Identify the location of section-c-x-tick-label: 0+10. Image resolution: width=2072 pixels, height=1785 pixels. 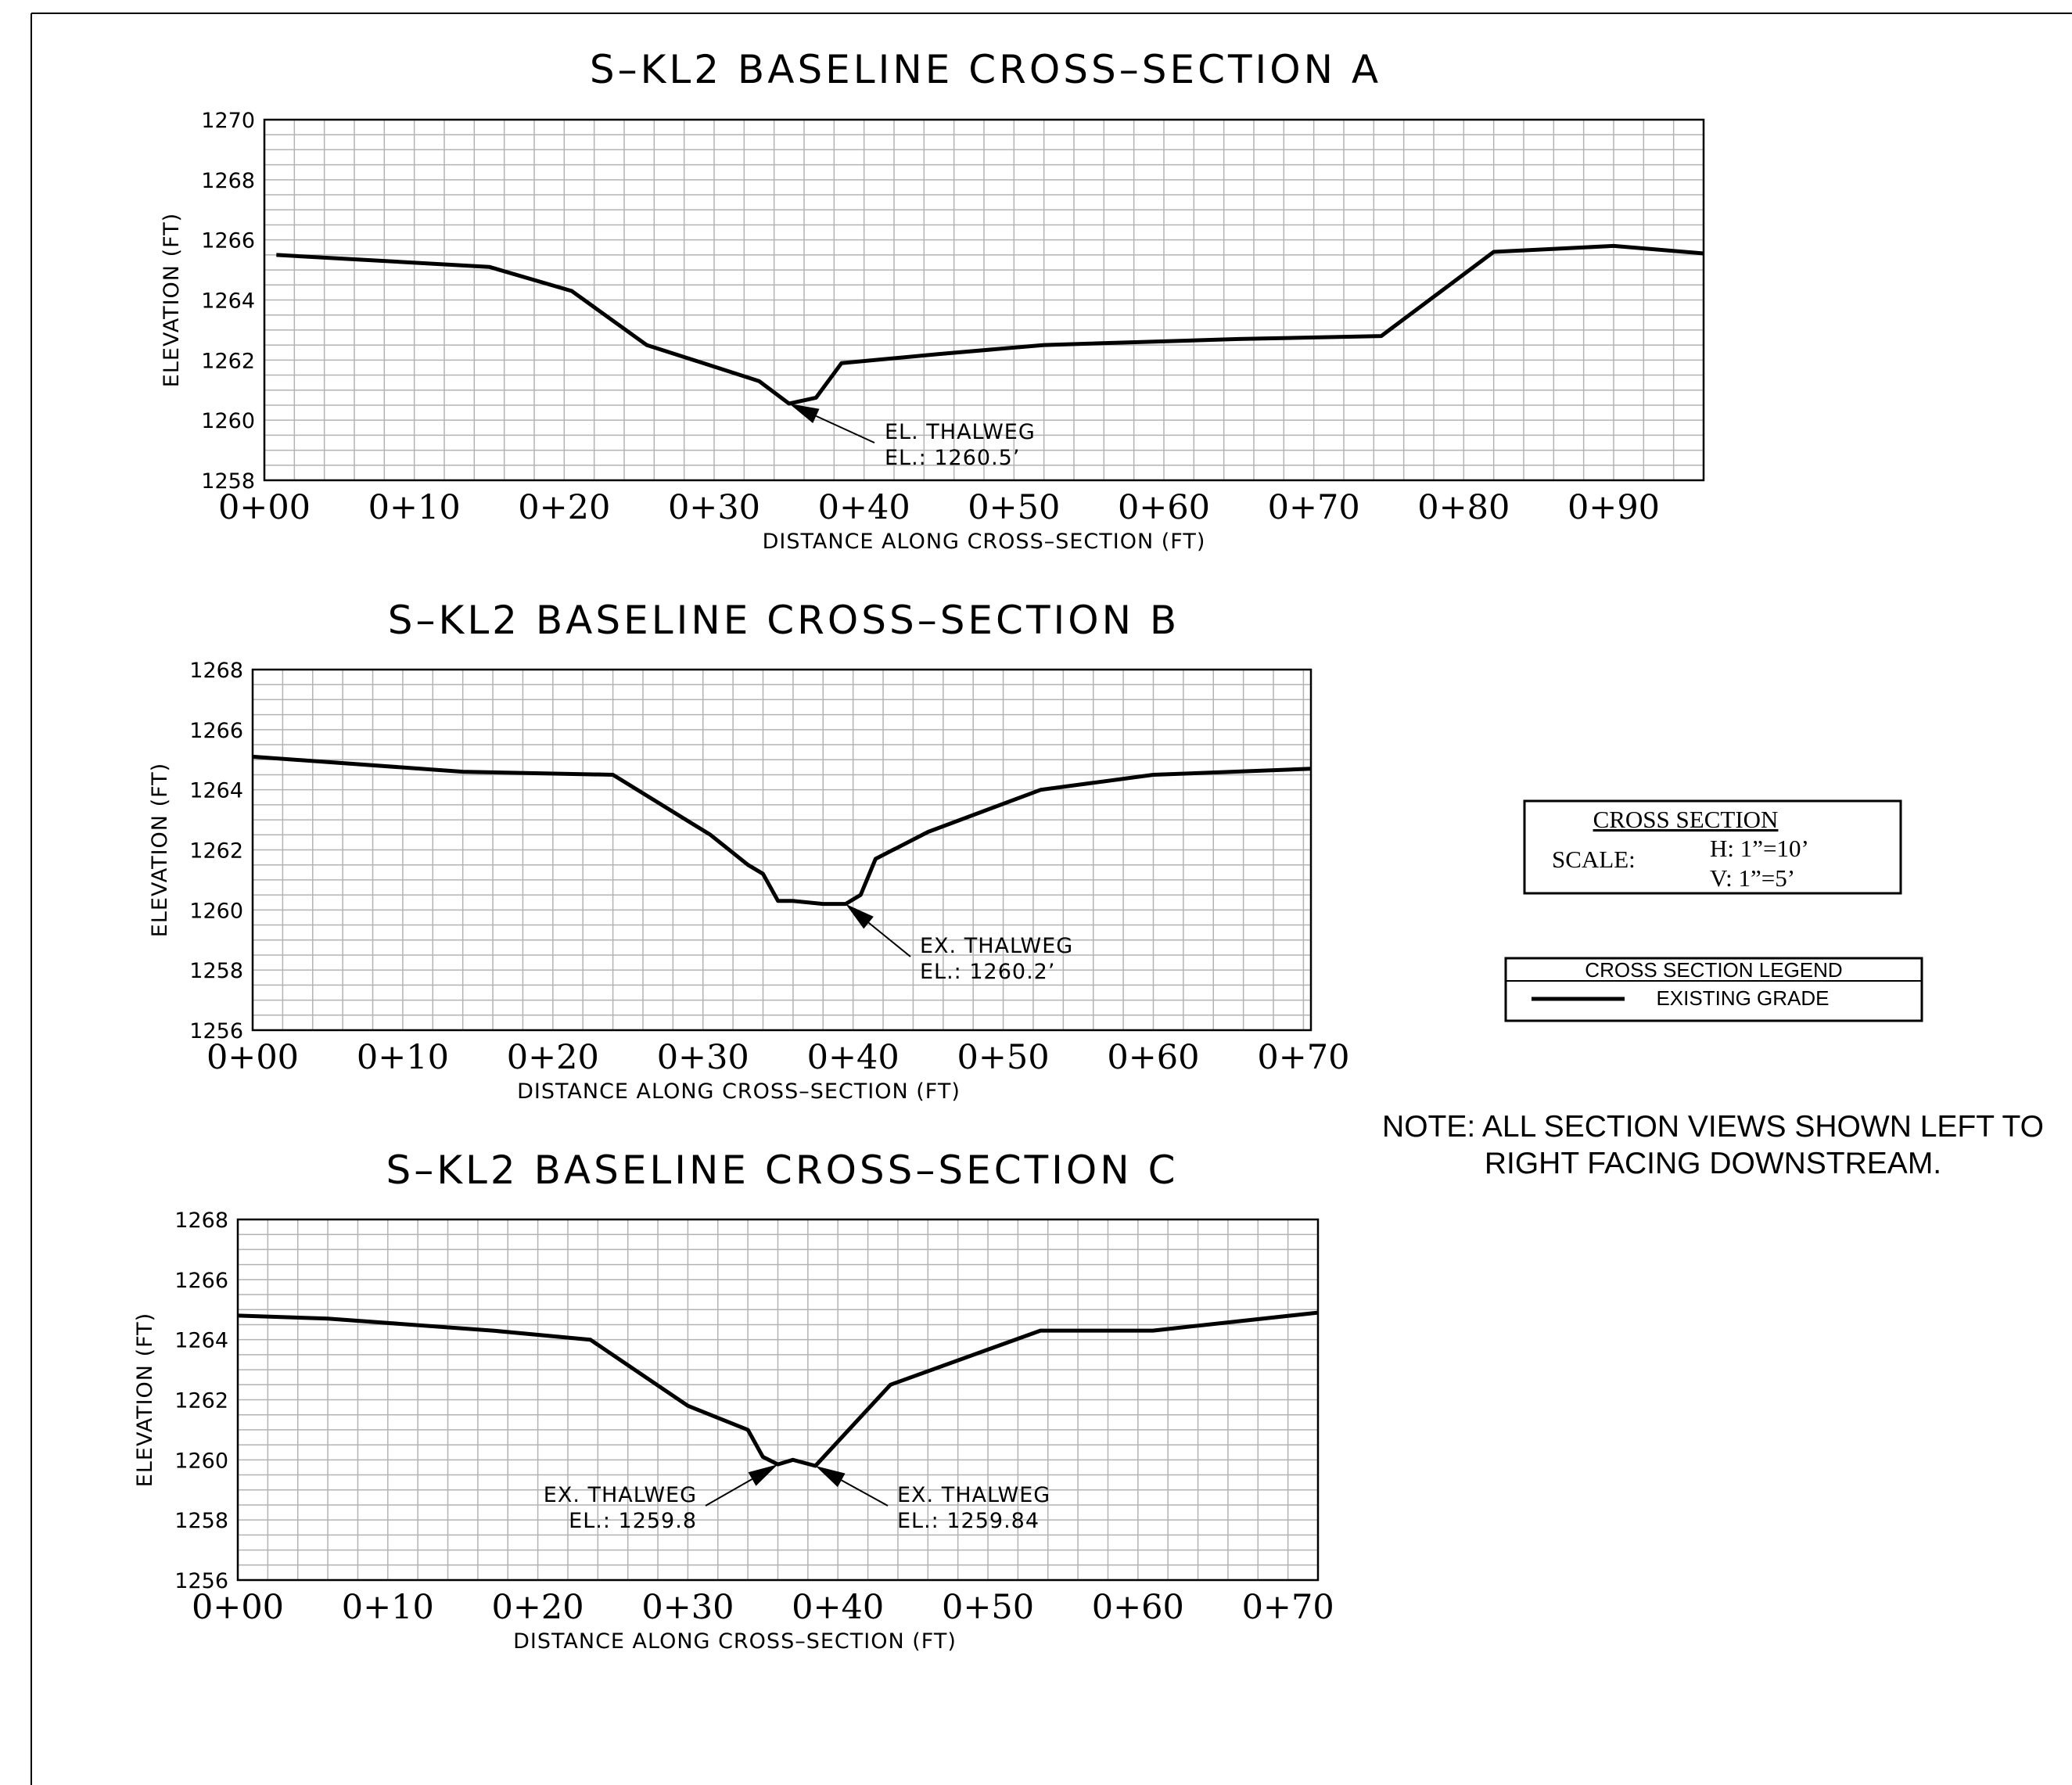
(388, 1607).